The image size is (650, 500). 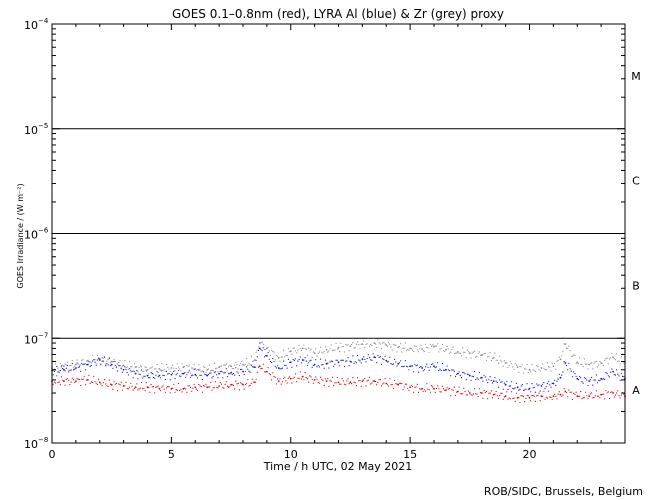 I want to click on x-tick-label: 20, so click(x=530, y=454).